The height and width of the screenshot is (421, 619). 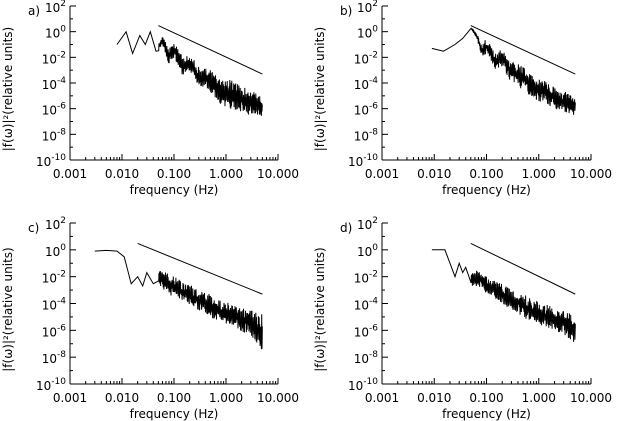 What do you see at coordinates (346, 11) in the screenshot?
I see `panel-label: b)` at bounding box center [346, 11].